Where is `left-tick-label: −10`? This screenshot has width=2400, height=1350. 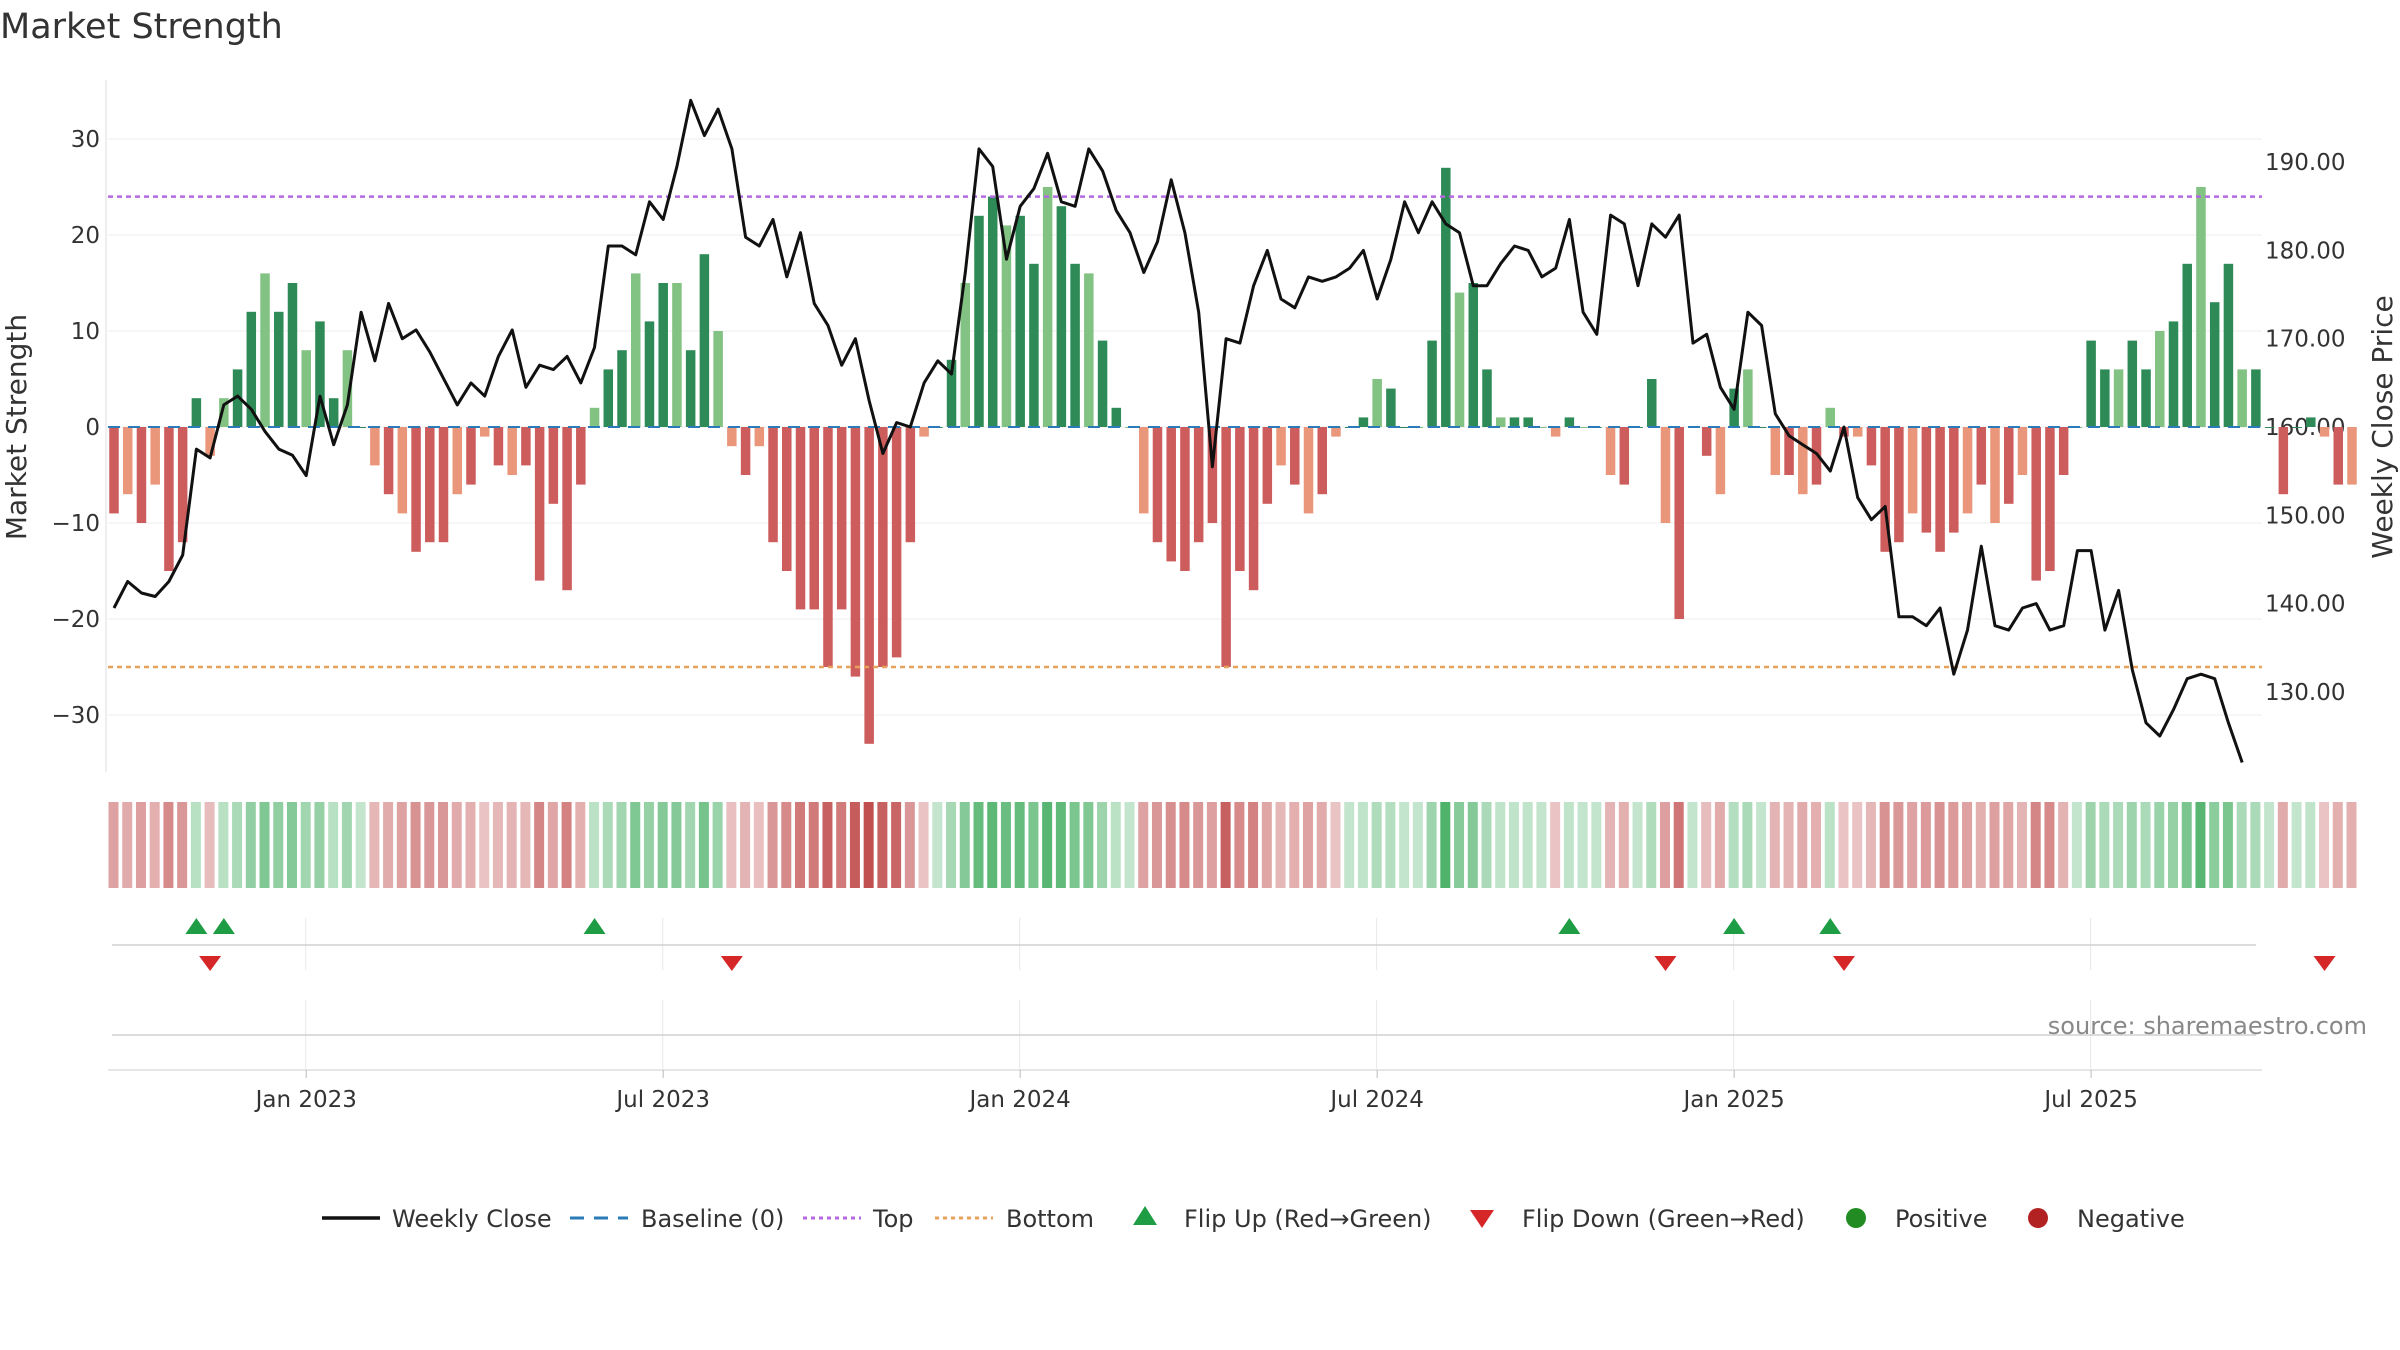
left-tick-label: −10 is located at coordinates (75, 524).